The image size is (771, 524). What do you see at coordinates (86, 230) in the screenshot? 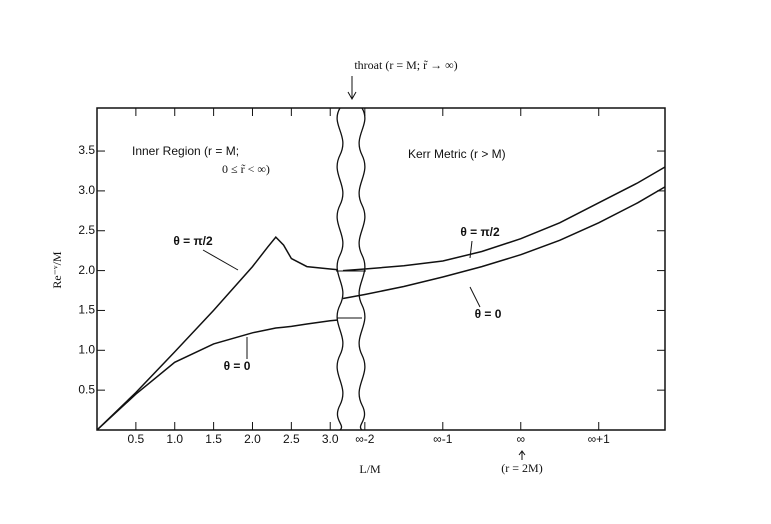
I see `y-tick-label: 2.5` at bounding box center [86, 230].